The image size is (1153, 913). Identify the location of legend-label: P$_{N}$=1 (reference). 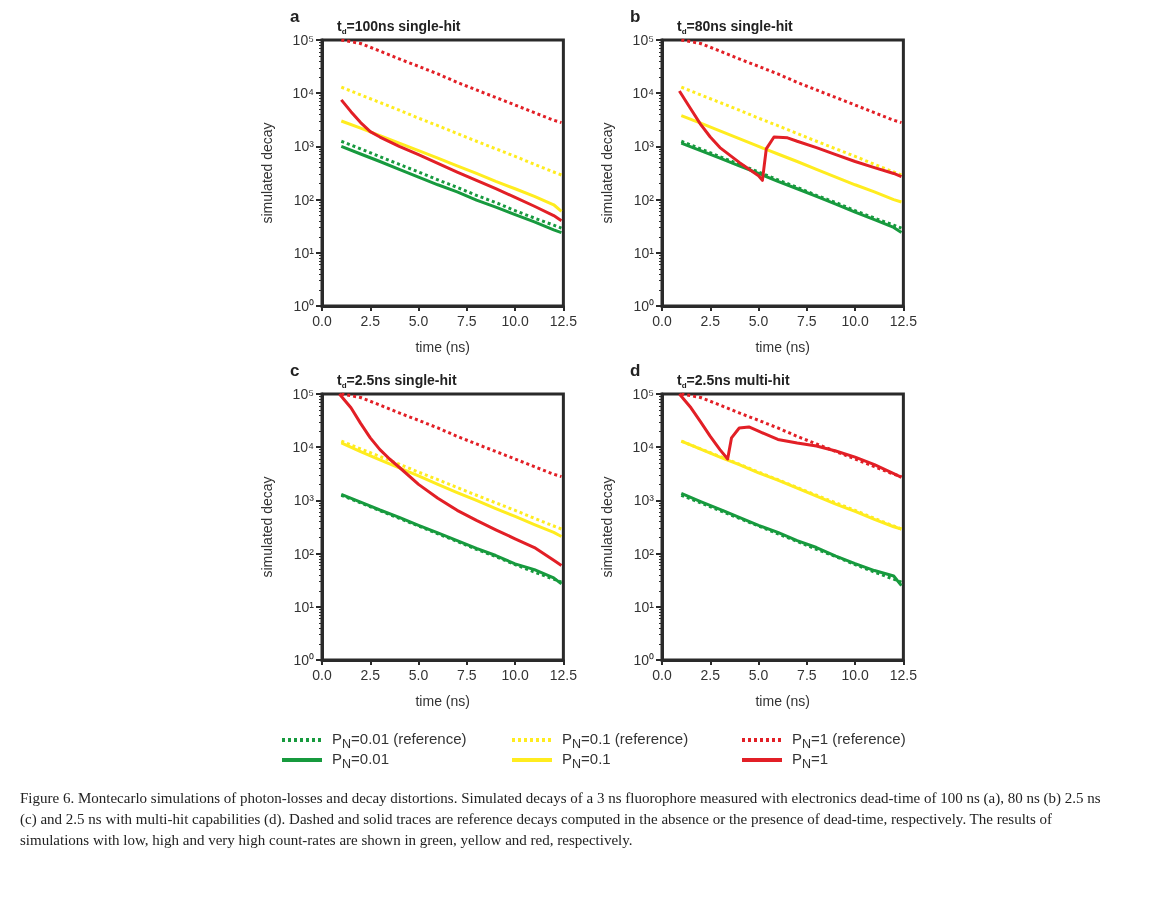
(849, 740).